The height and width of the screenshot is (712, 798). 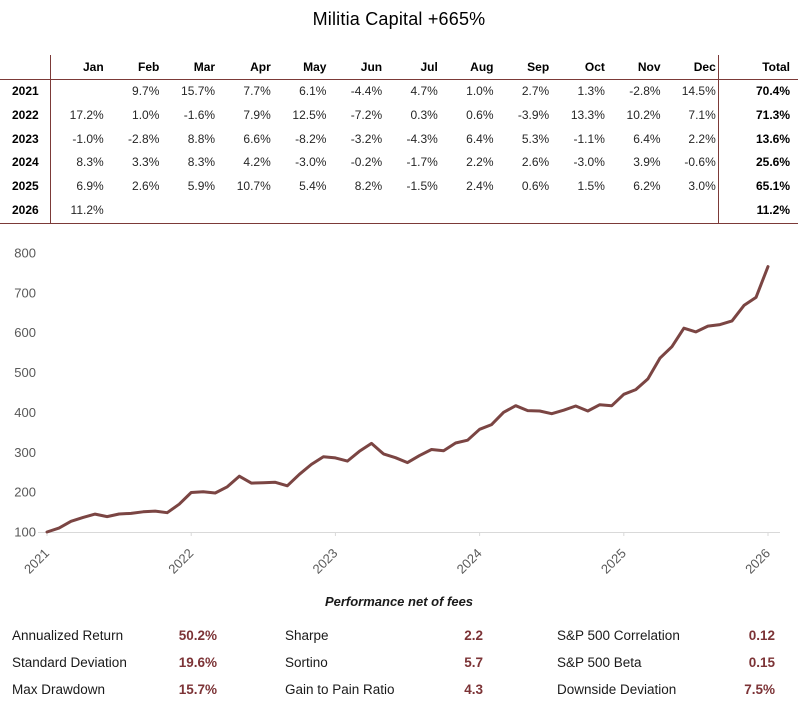 I want to click on monthly-return-cell: -0.2%, so click(x=366, y=162).